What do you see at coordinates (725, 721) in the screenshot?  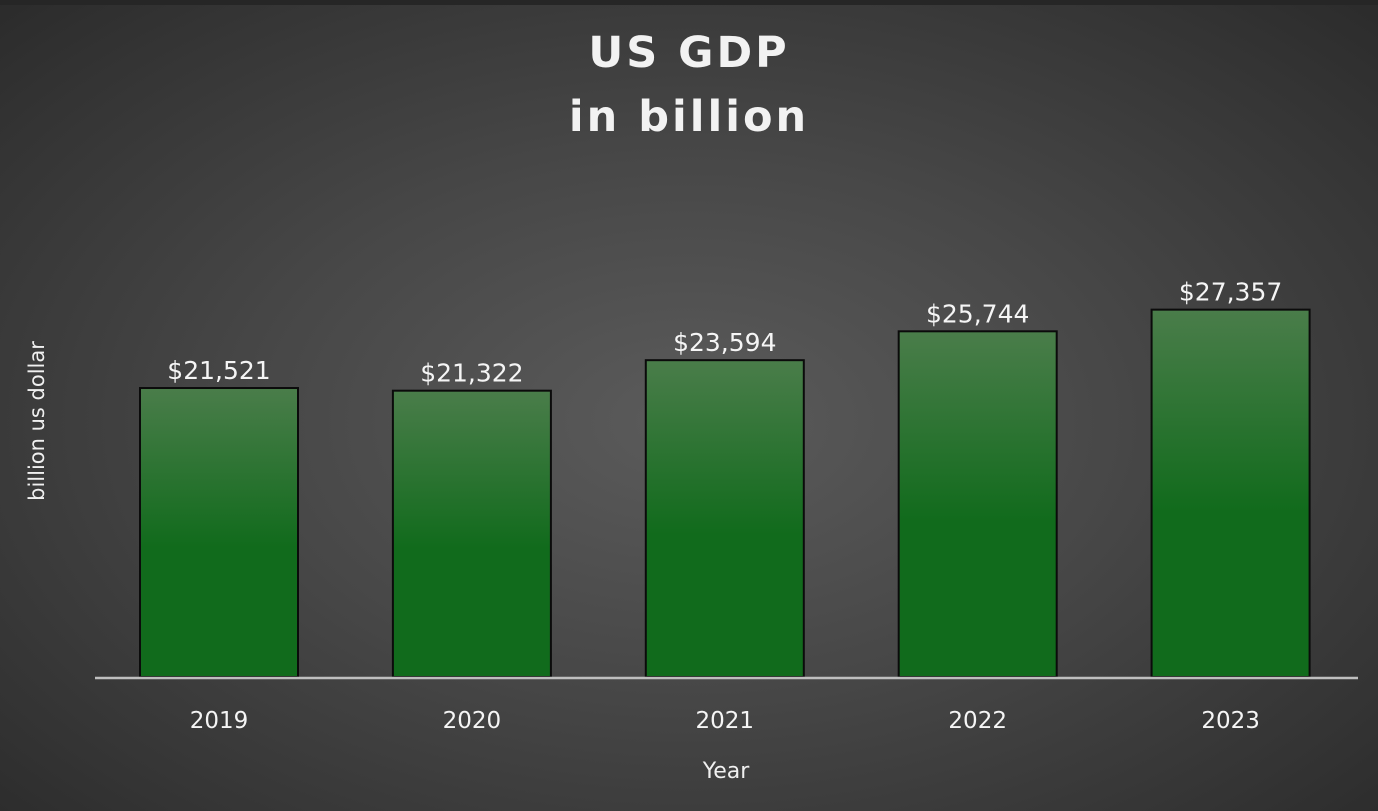 I see `x-tick-label-2021: 2021` at bounding box center [725, 721].